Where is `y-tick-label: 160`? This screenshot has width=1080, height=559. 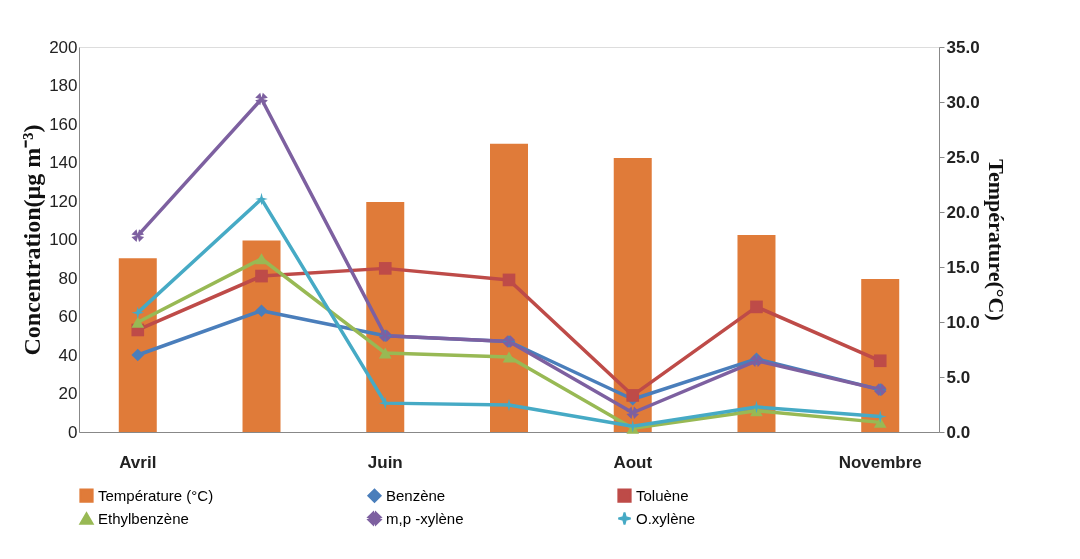 y-tick-label: 160 is located at coordinates (63, 124).